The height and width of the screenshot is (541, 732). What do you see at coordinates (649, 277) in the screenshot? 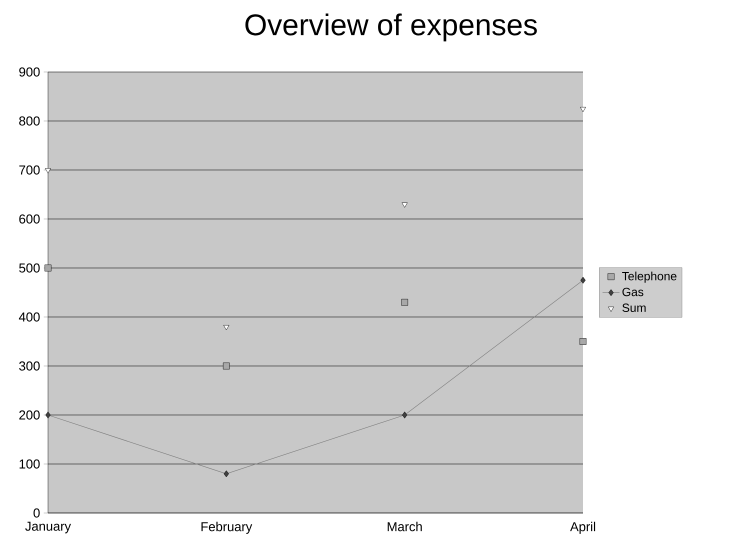
I see `legend-label: Telephone` at bounding box center [649, 277].